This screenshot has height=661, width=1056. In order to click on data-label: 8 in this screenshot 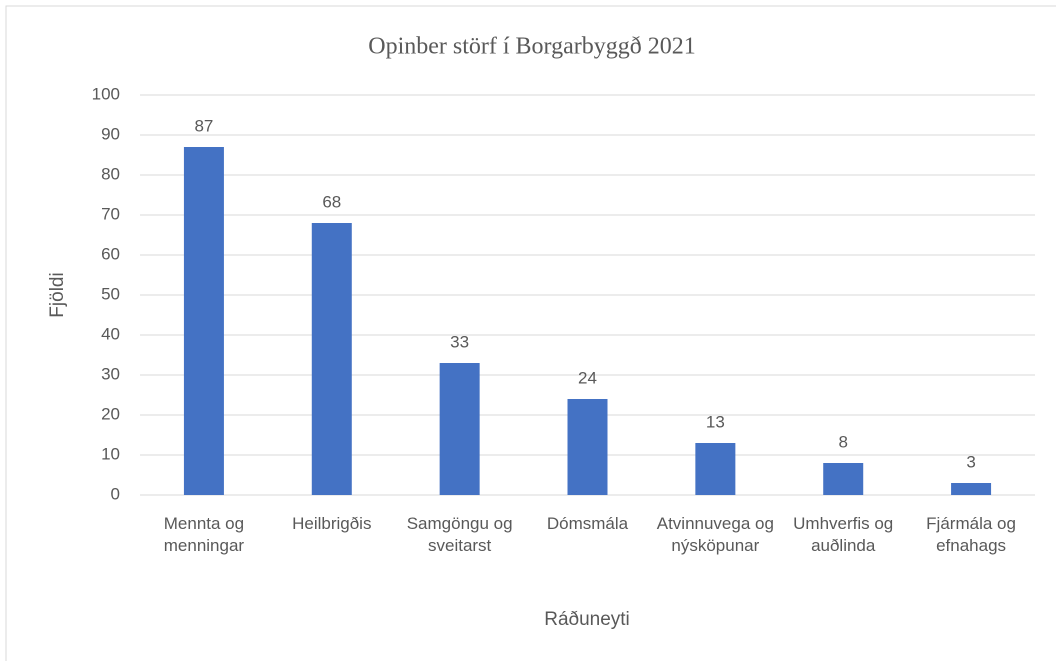, I will do `click(842, 441)`.